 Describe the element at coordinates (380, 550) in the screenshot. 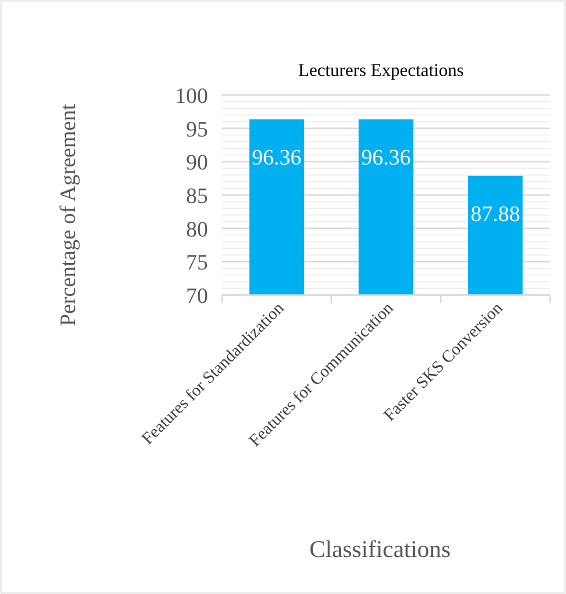

I see `x-axis-title: Classifications` at that location.